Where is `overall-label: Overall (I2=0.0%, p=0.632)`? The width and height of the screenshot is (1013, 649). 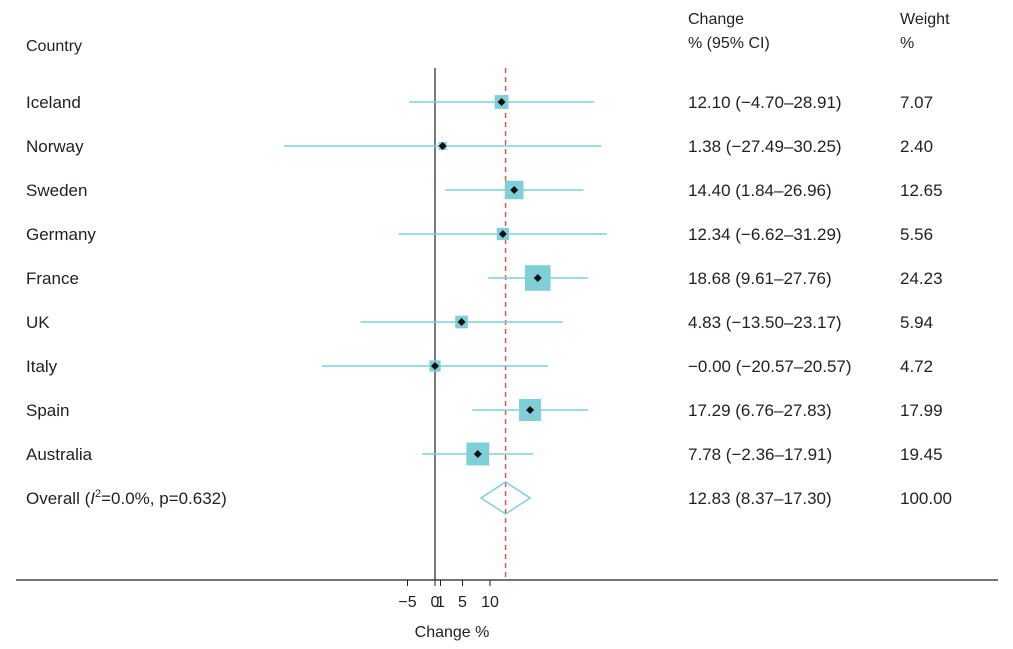 overall-label: Overall (I2=0.0%, p=0.632) is located at coordinates (126, 498).